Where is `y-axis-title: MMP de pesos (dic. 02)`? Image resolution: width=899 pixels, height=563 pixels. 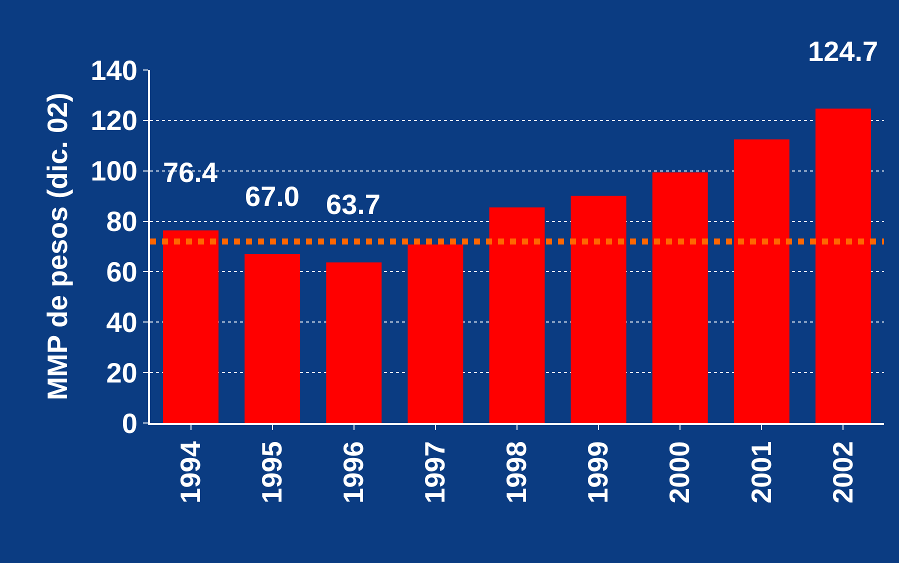
y-axis-title: MMP de pesos (dic. 02) is located at coordinates (57, 246).